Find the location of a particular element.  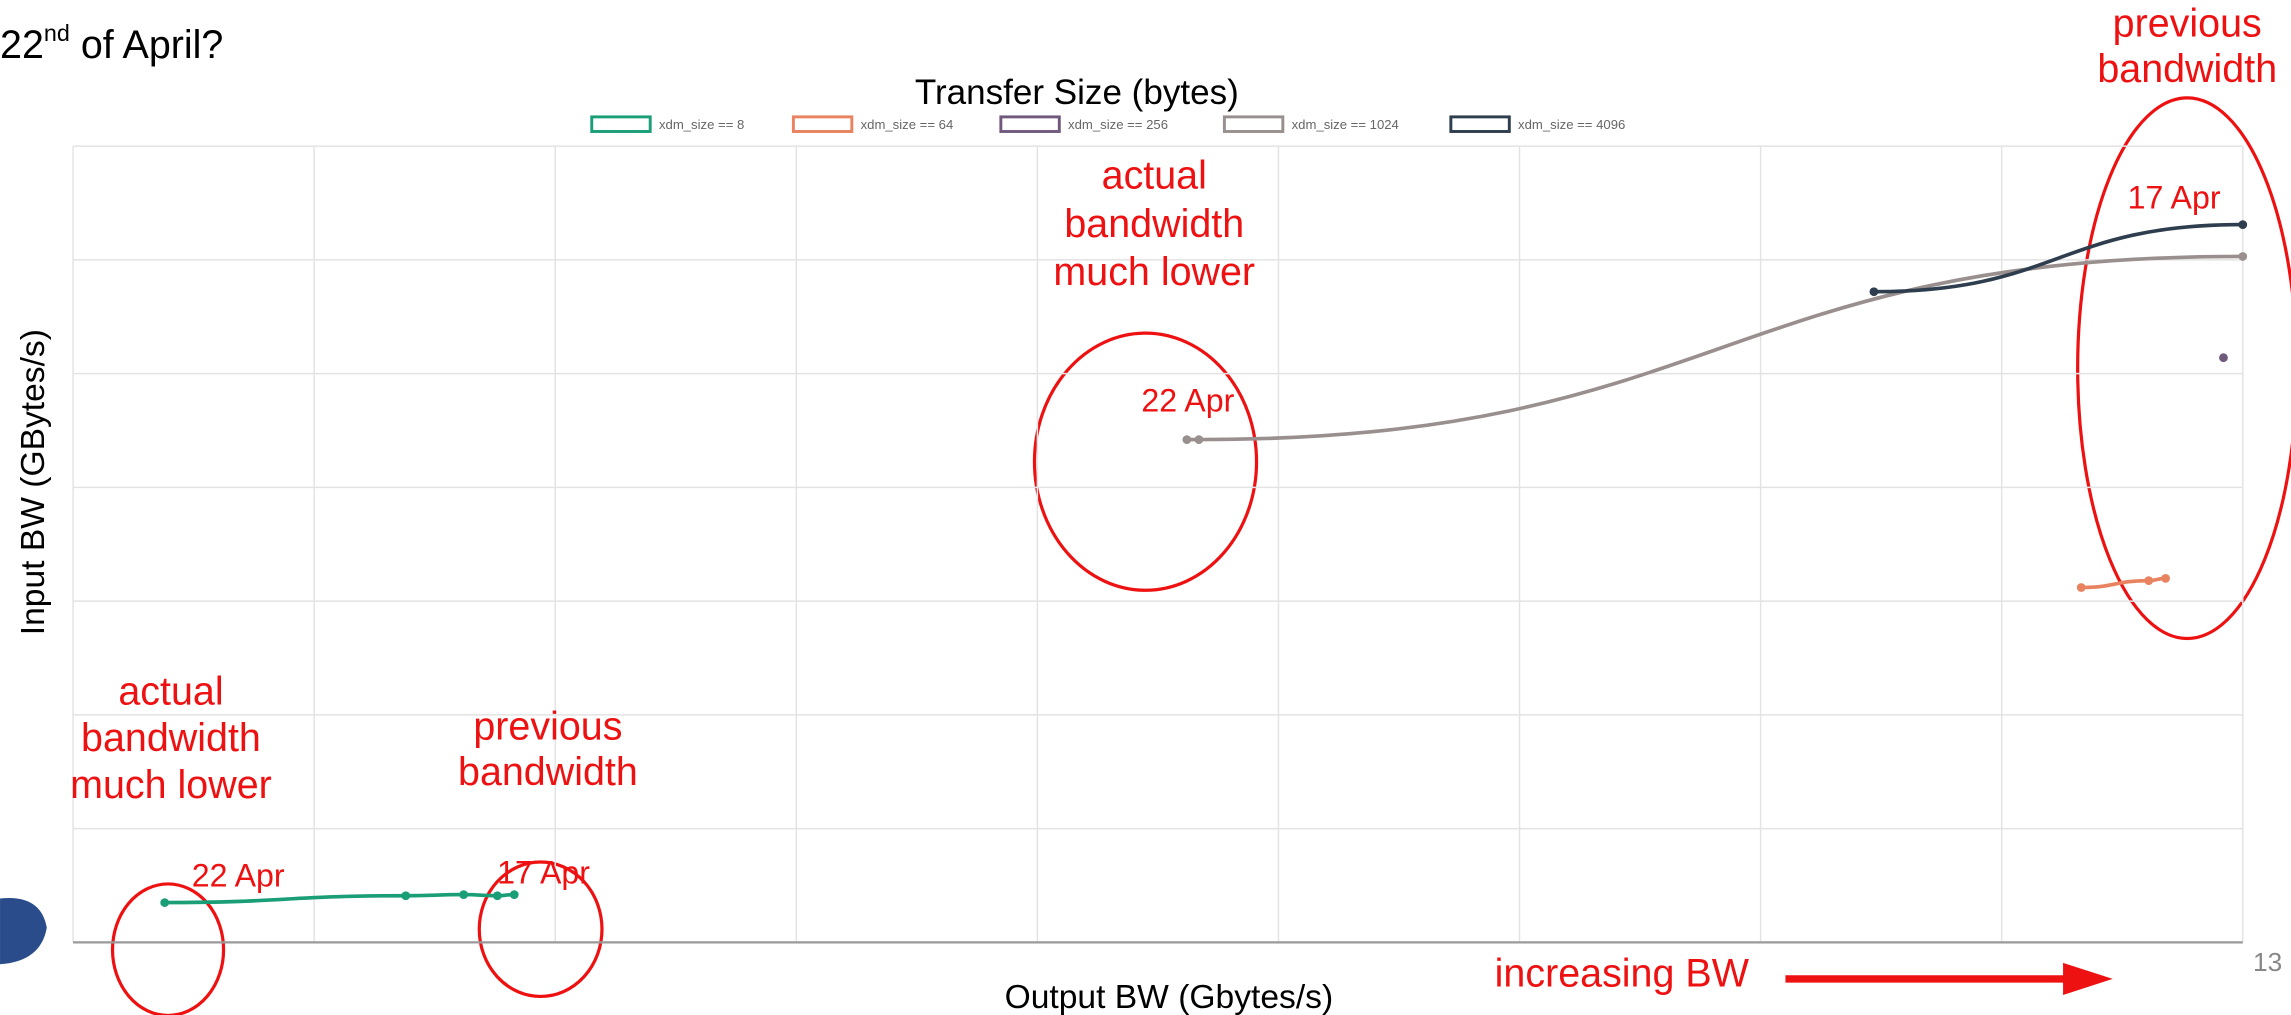

logo is located at coordinates (23, 931).